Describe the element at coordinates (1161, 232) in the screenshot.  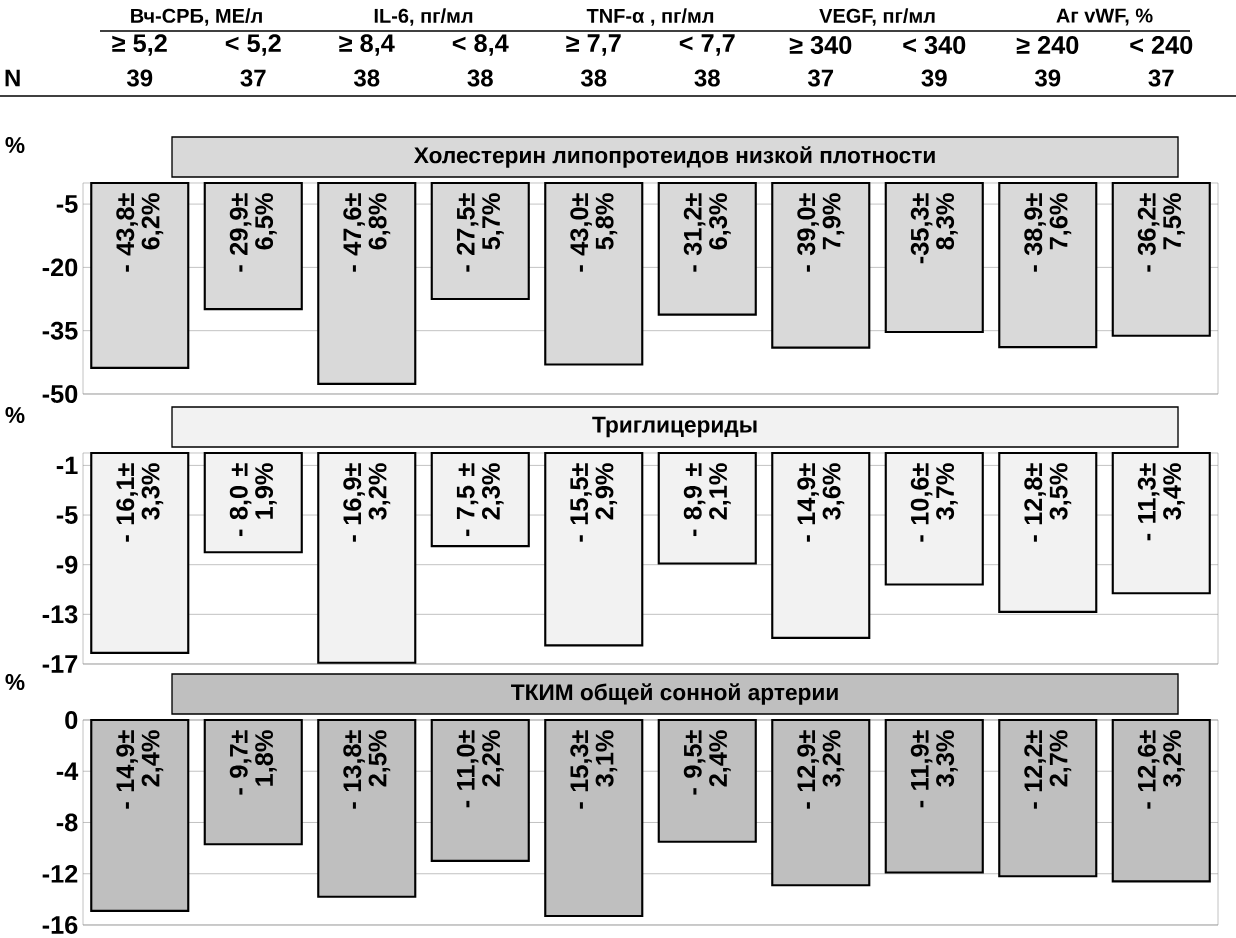
I see `data-label: - 36,2± 7,5%` at that location.